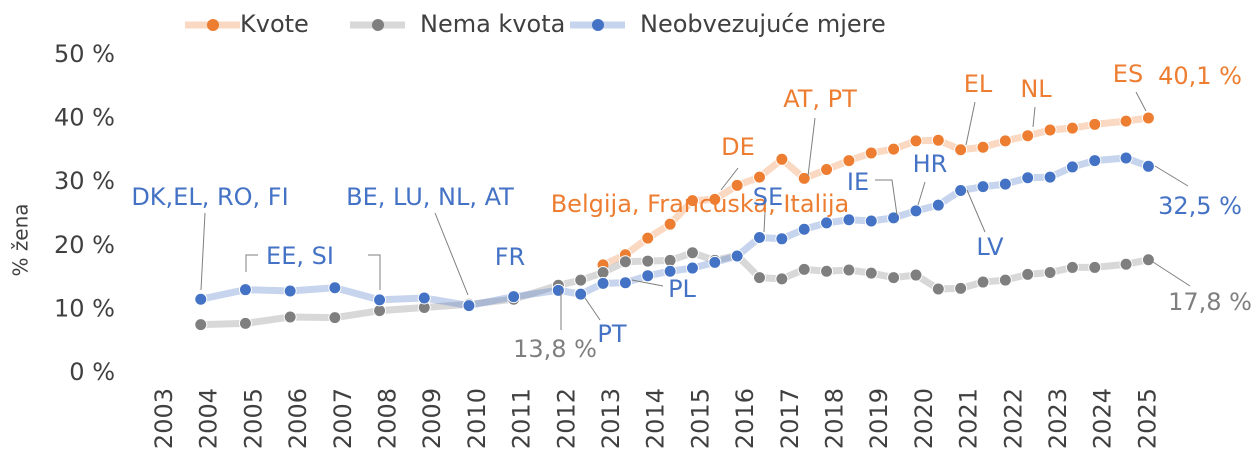  I want to click on x-tick-label: 2006, so click(298, 418).